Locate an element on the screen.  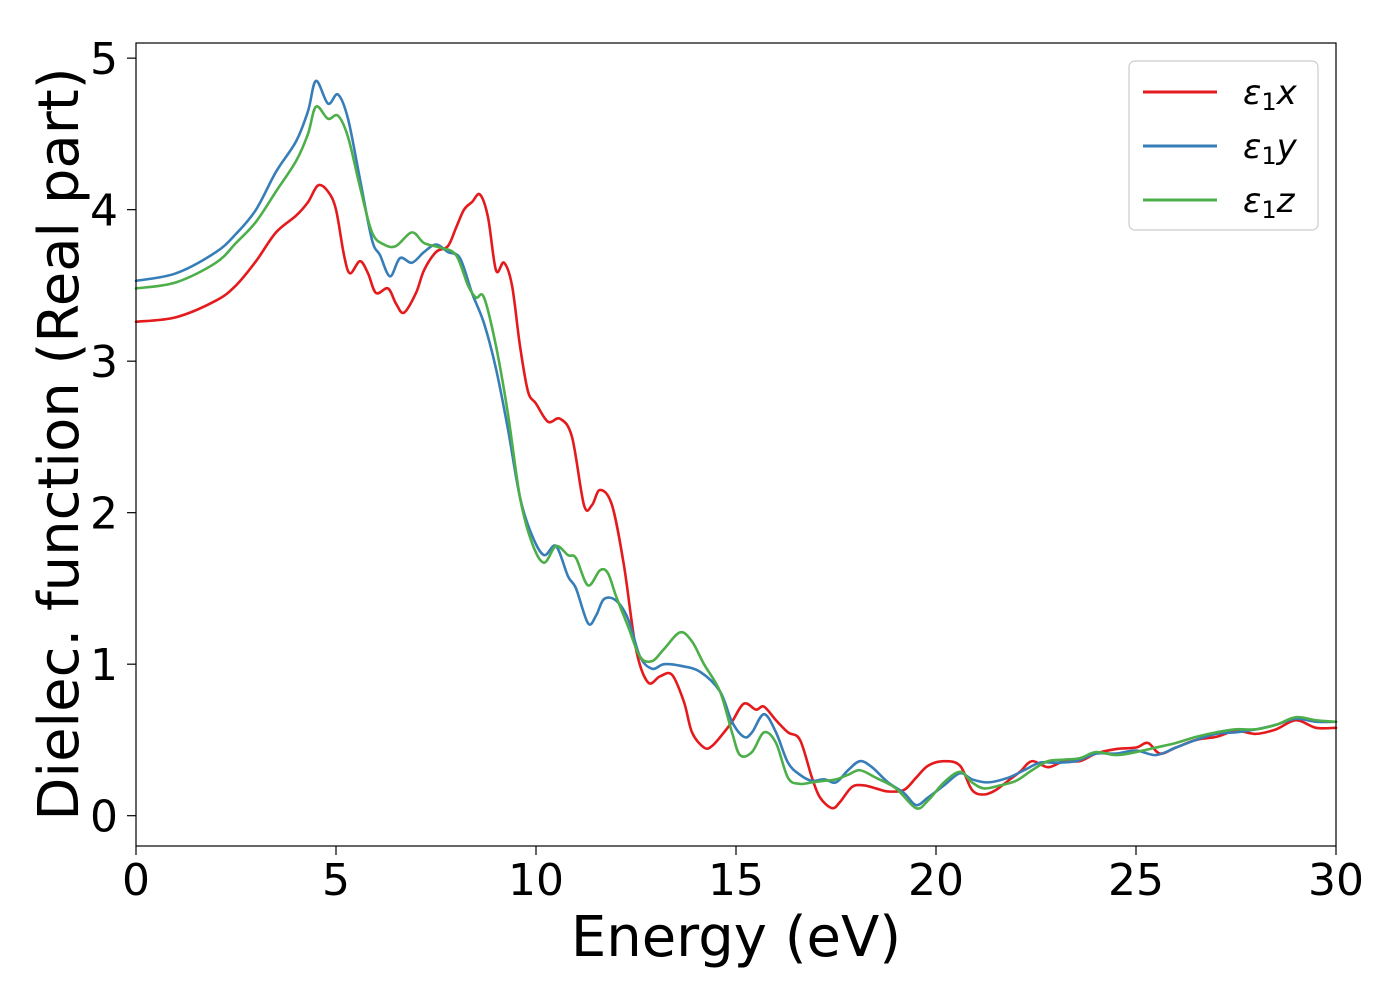
y-tick-label: 0 is located at coordinates (104, 817).